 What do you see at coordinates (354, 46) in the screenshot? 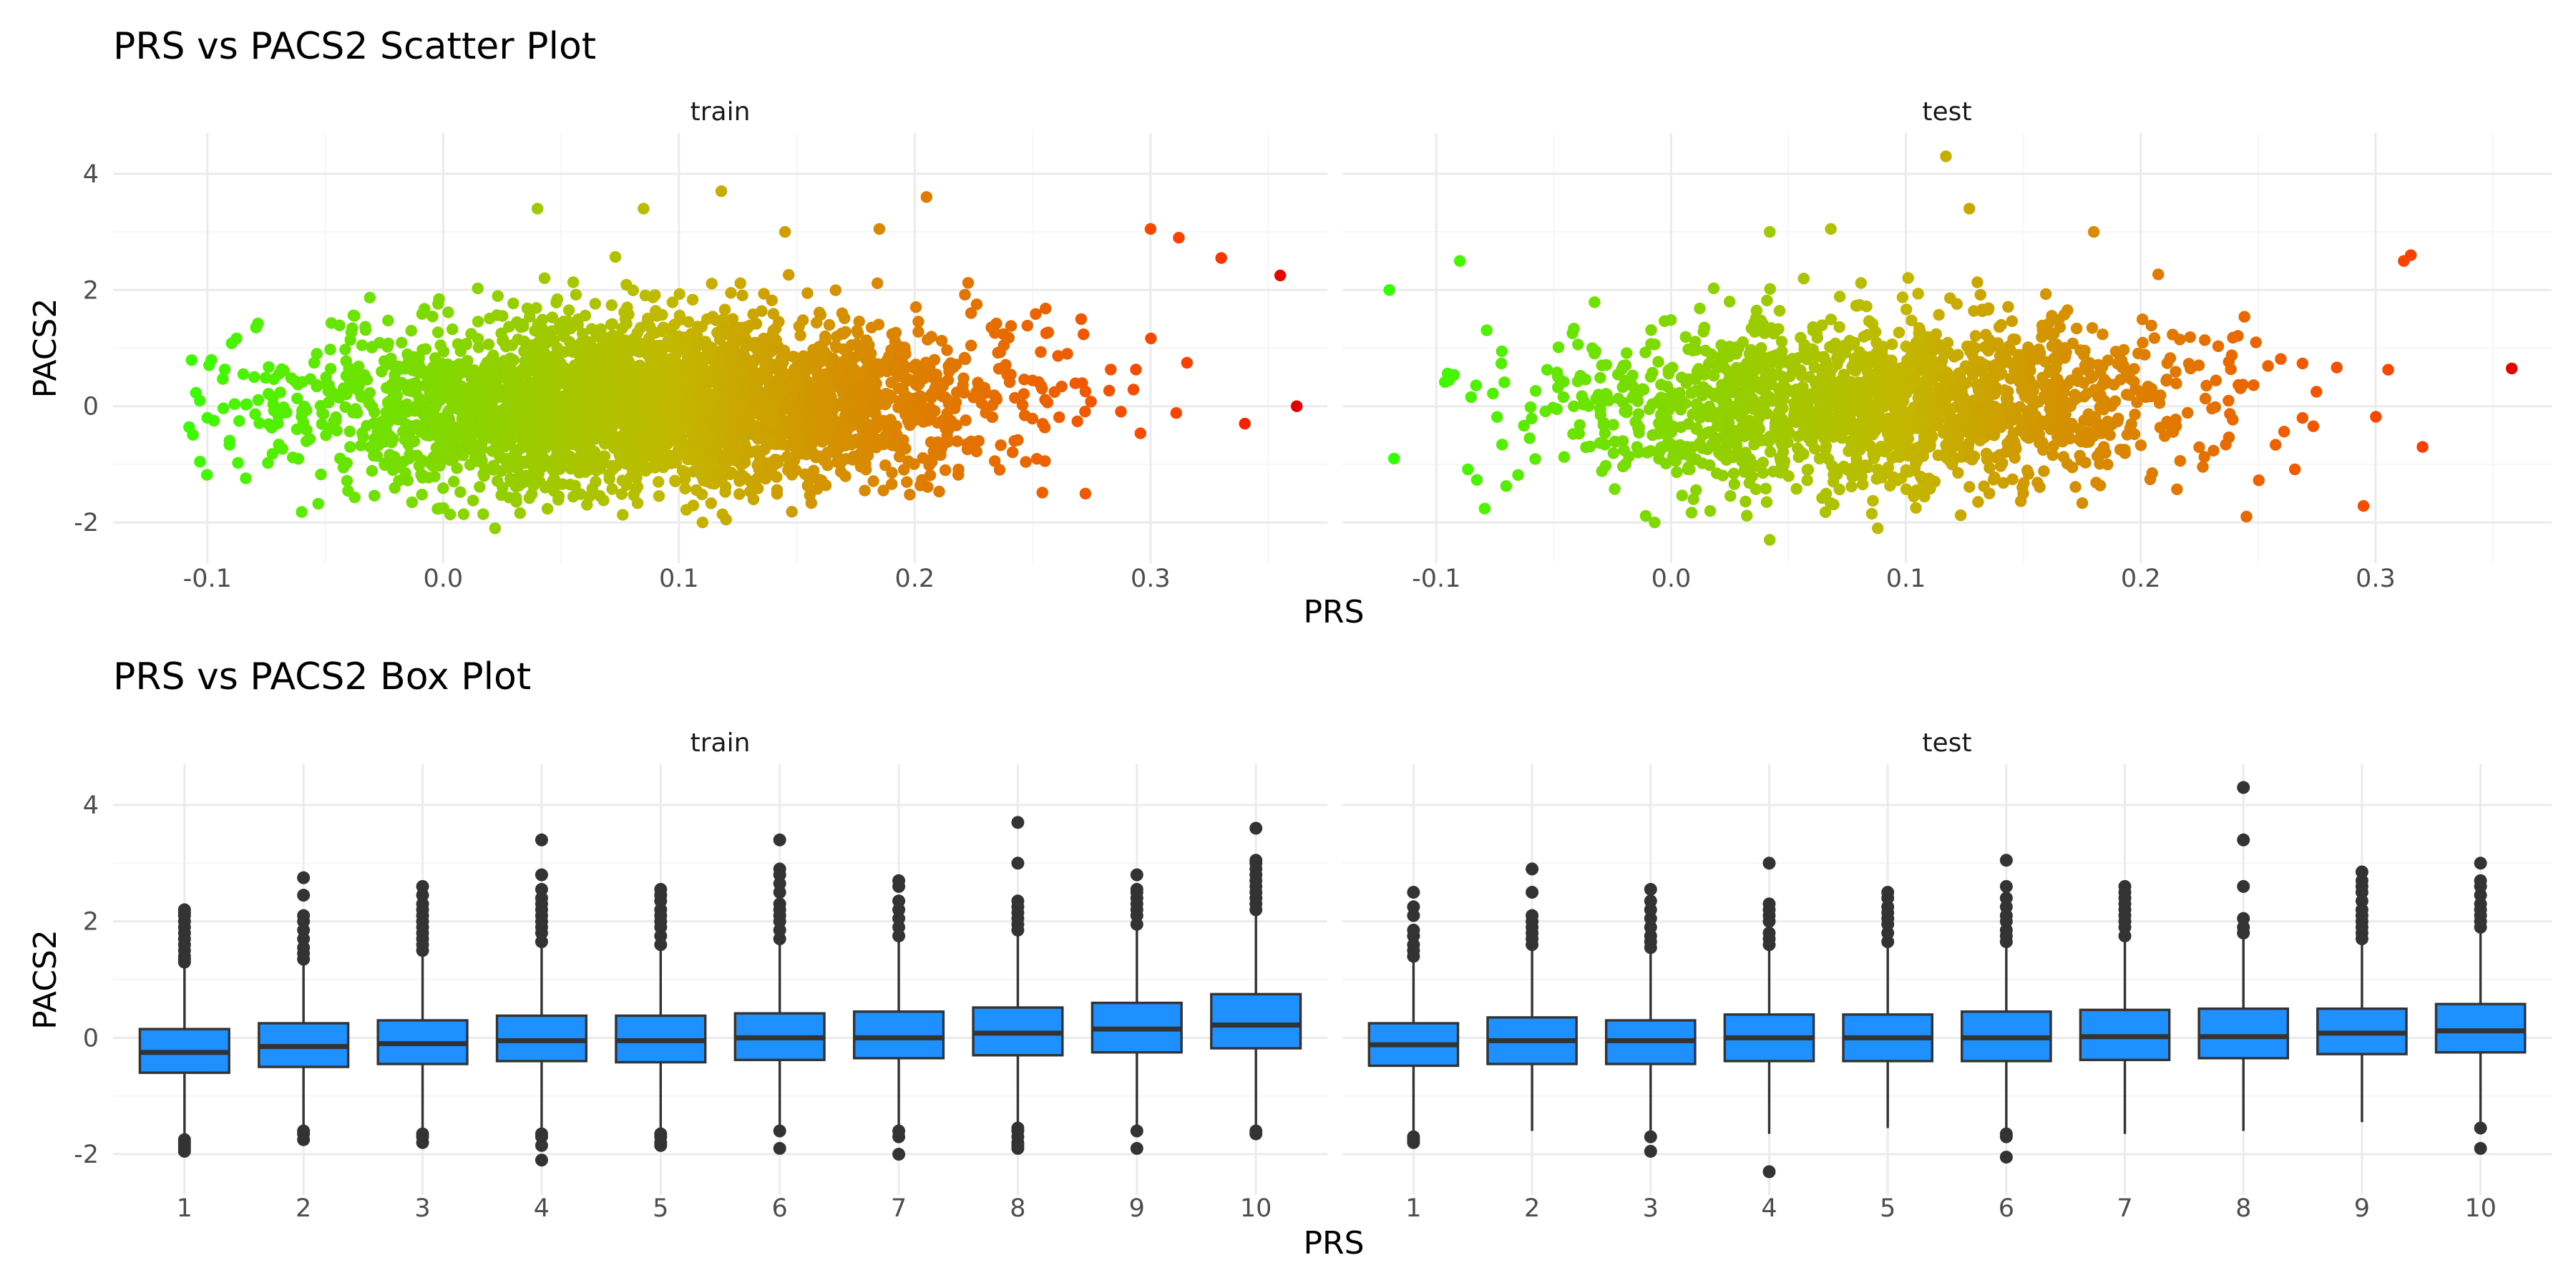
I see `scatter-plot-title: PRS vs PACS2 Scatter Plot` at bounding box center [354, 46].